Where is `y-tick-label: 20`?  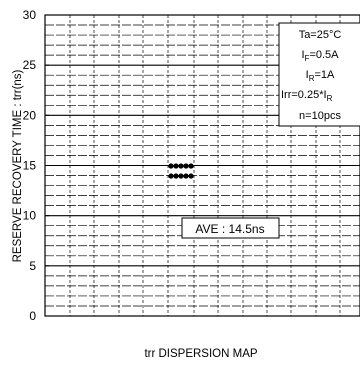
y-tick-label: 20 is located at coordinates (30, 115).